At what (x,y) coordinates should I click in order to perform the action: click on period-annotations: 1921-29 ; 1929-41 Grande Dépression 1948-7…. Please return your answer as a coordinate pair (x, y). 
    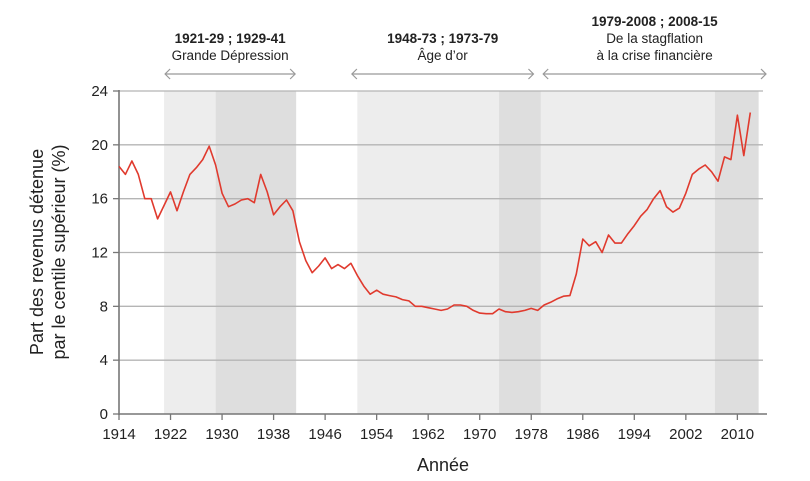
    Looking at the image, I should click on (465, 47).